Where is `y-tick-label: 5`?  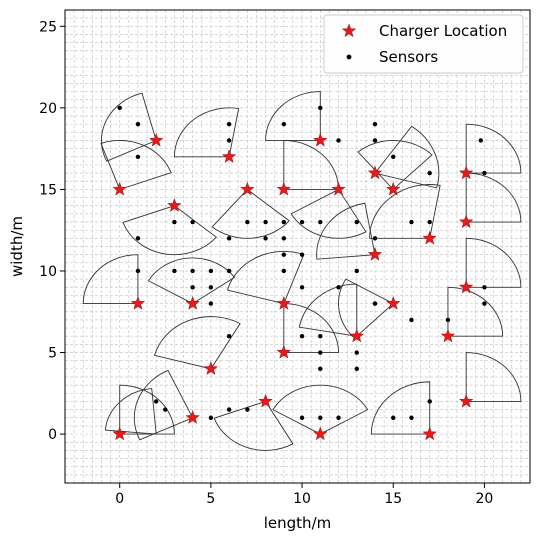 y-tick-label: 5 is located at coordinates (52, 354).